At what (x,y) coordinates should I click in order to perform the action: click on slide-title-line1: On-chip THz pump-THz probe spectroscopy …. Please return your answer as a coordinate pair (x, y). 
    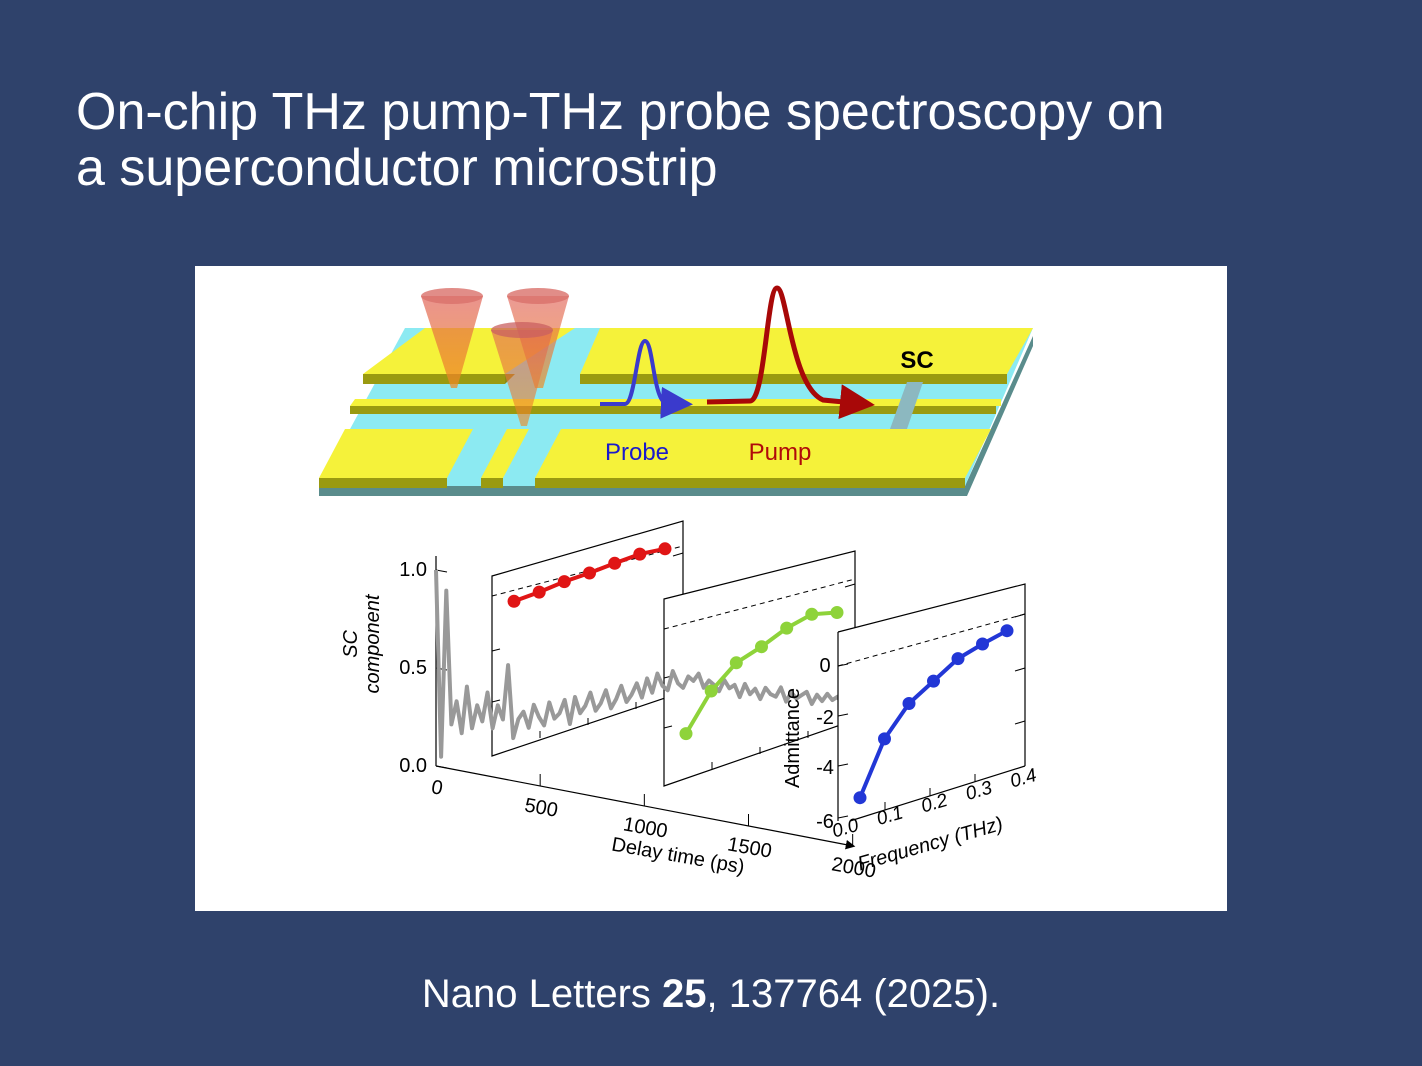
    Looking at the image, I should click on (620, 112).